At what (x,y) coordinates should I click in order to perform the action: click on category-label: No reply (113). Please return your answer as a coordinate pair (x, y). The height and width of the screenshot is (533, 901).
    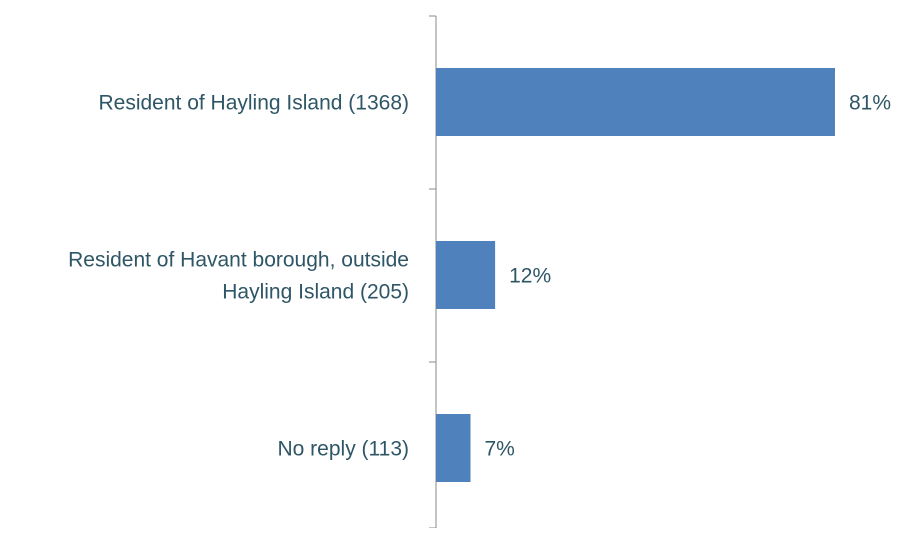
    Looking at the image, I should click on (344, 448).